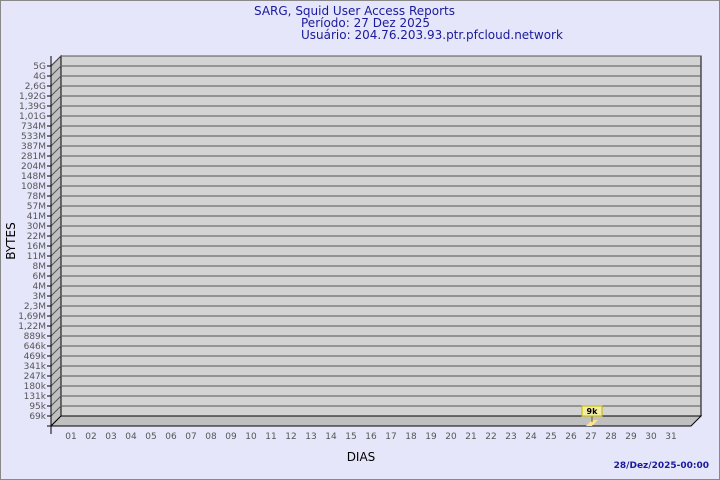 The width and height of the screenshot is (720, 480). What do you see at coordinates (131, 437) in the screenshot?
I see `x-tick-label: 04` at bounding box center [131, 437].